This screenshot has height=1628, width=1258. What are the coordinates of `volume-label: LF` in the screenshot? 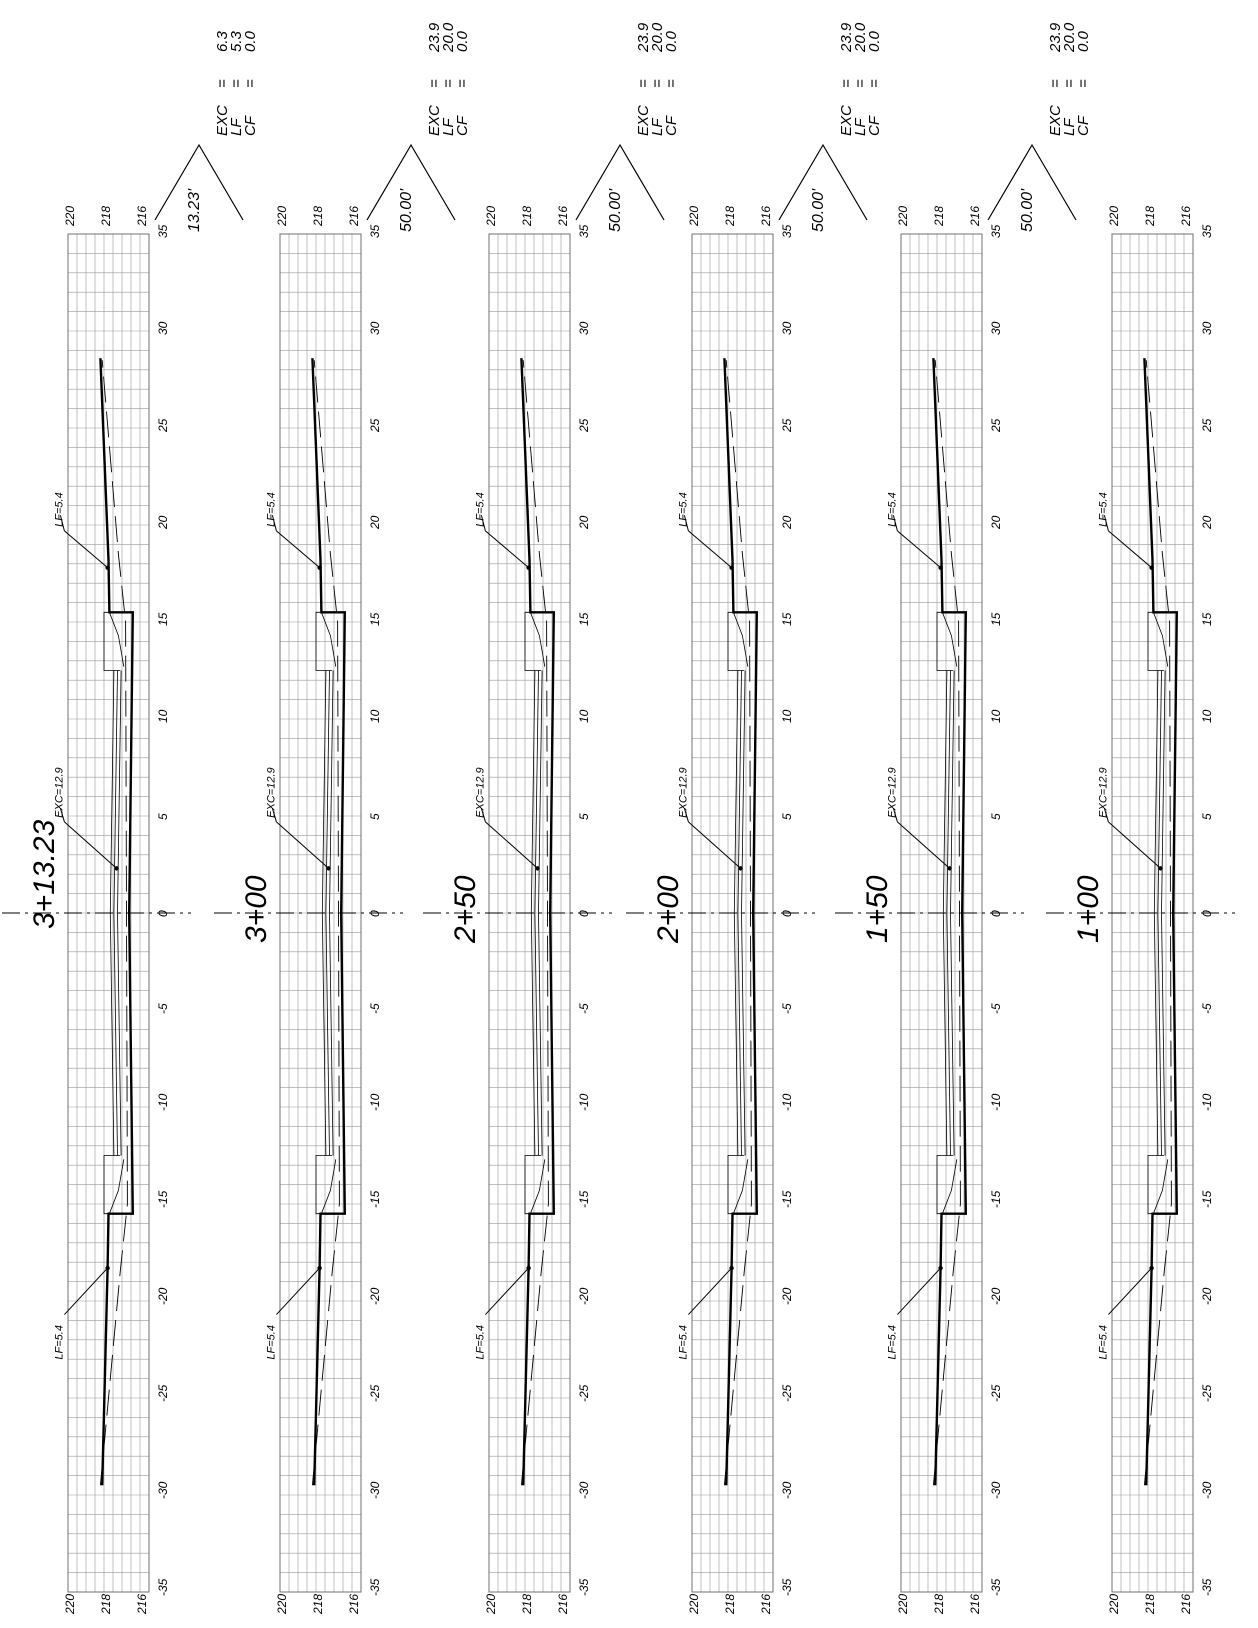 It's located at (236, 127).